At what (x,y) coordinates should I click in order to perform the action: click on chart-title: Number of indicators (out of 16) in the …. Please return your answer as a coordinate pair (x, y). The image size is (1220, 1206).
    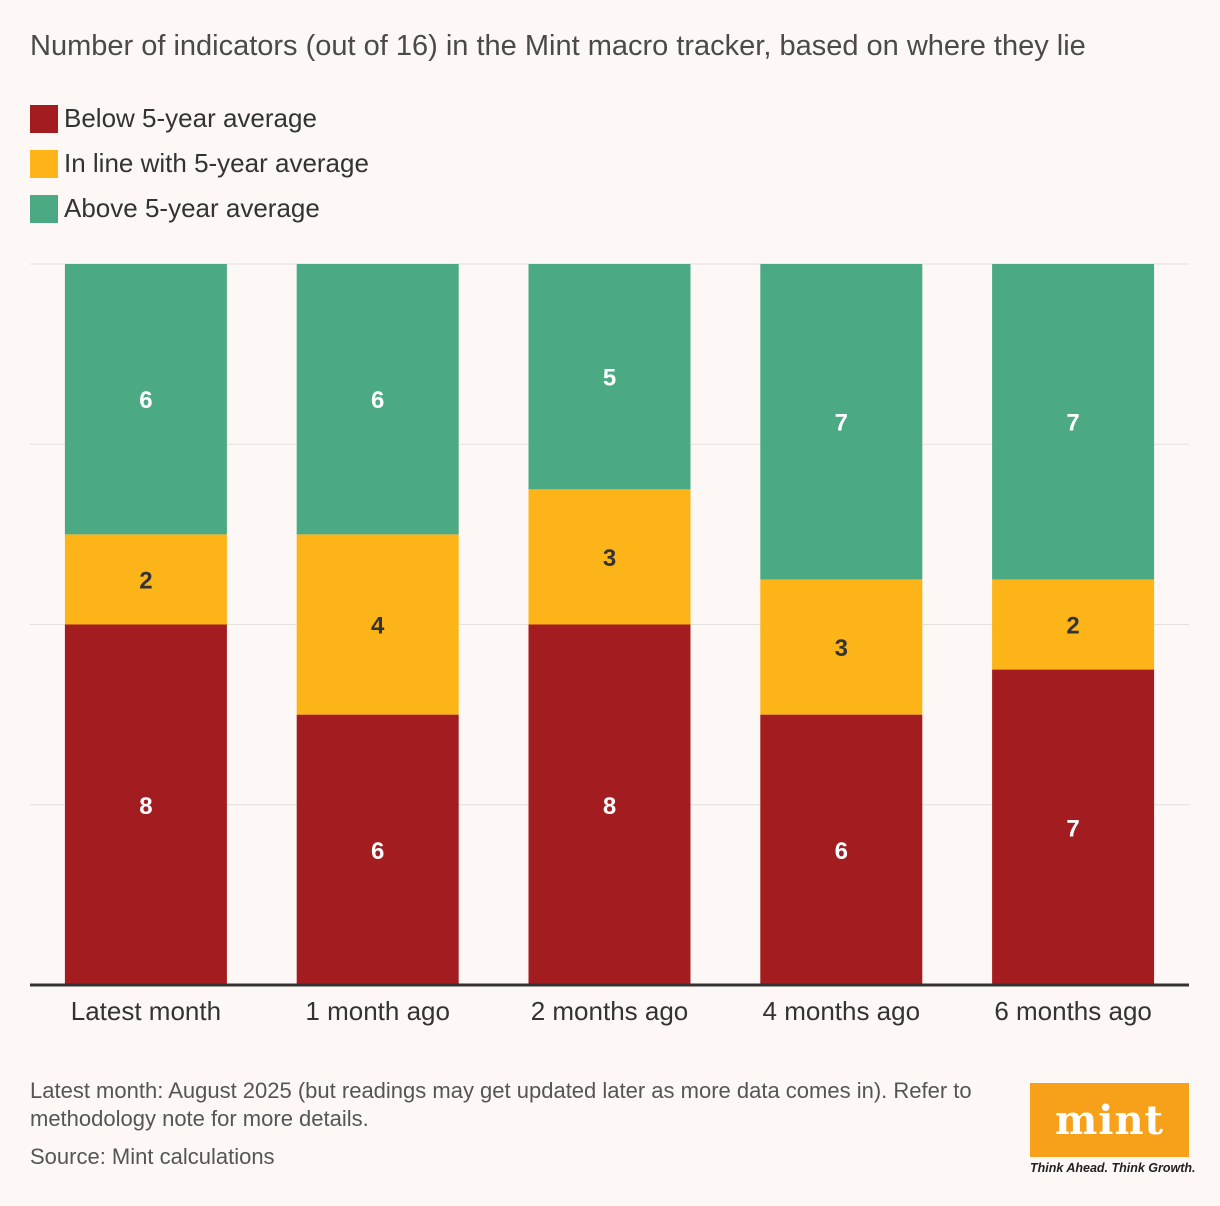
    Looking at the image, I should click on (558, 46).